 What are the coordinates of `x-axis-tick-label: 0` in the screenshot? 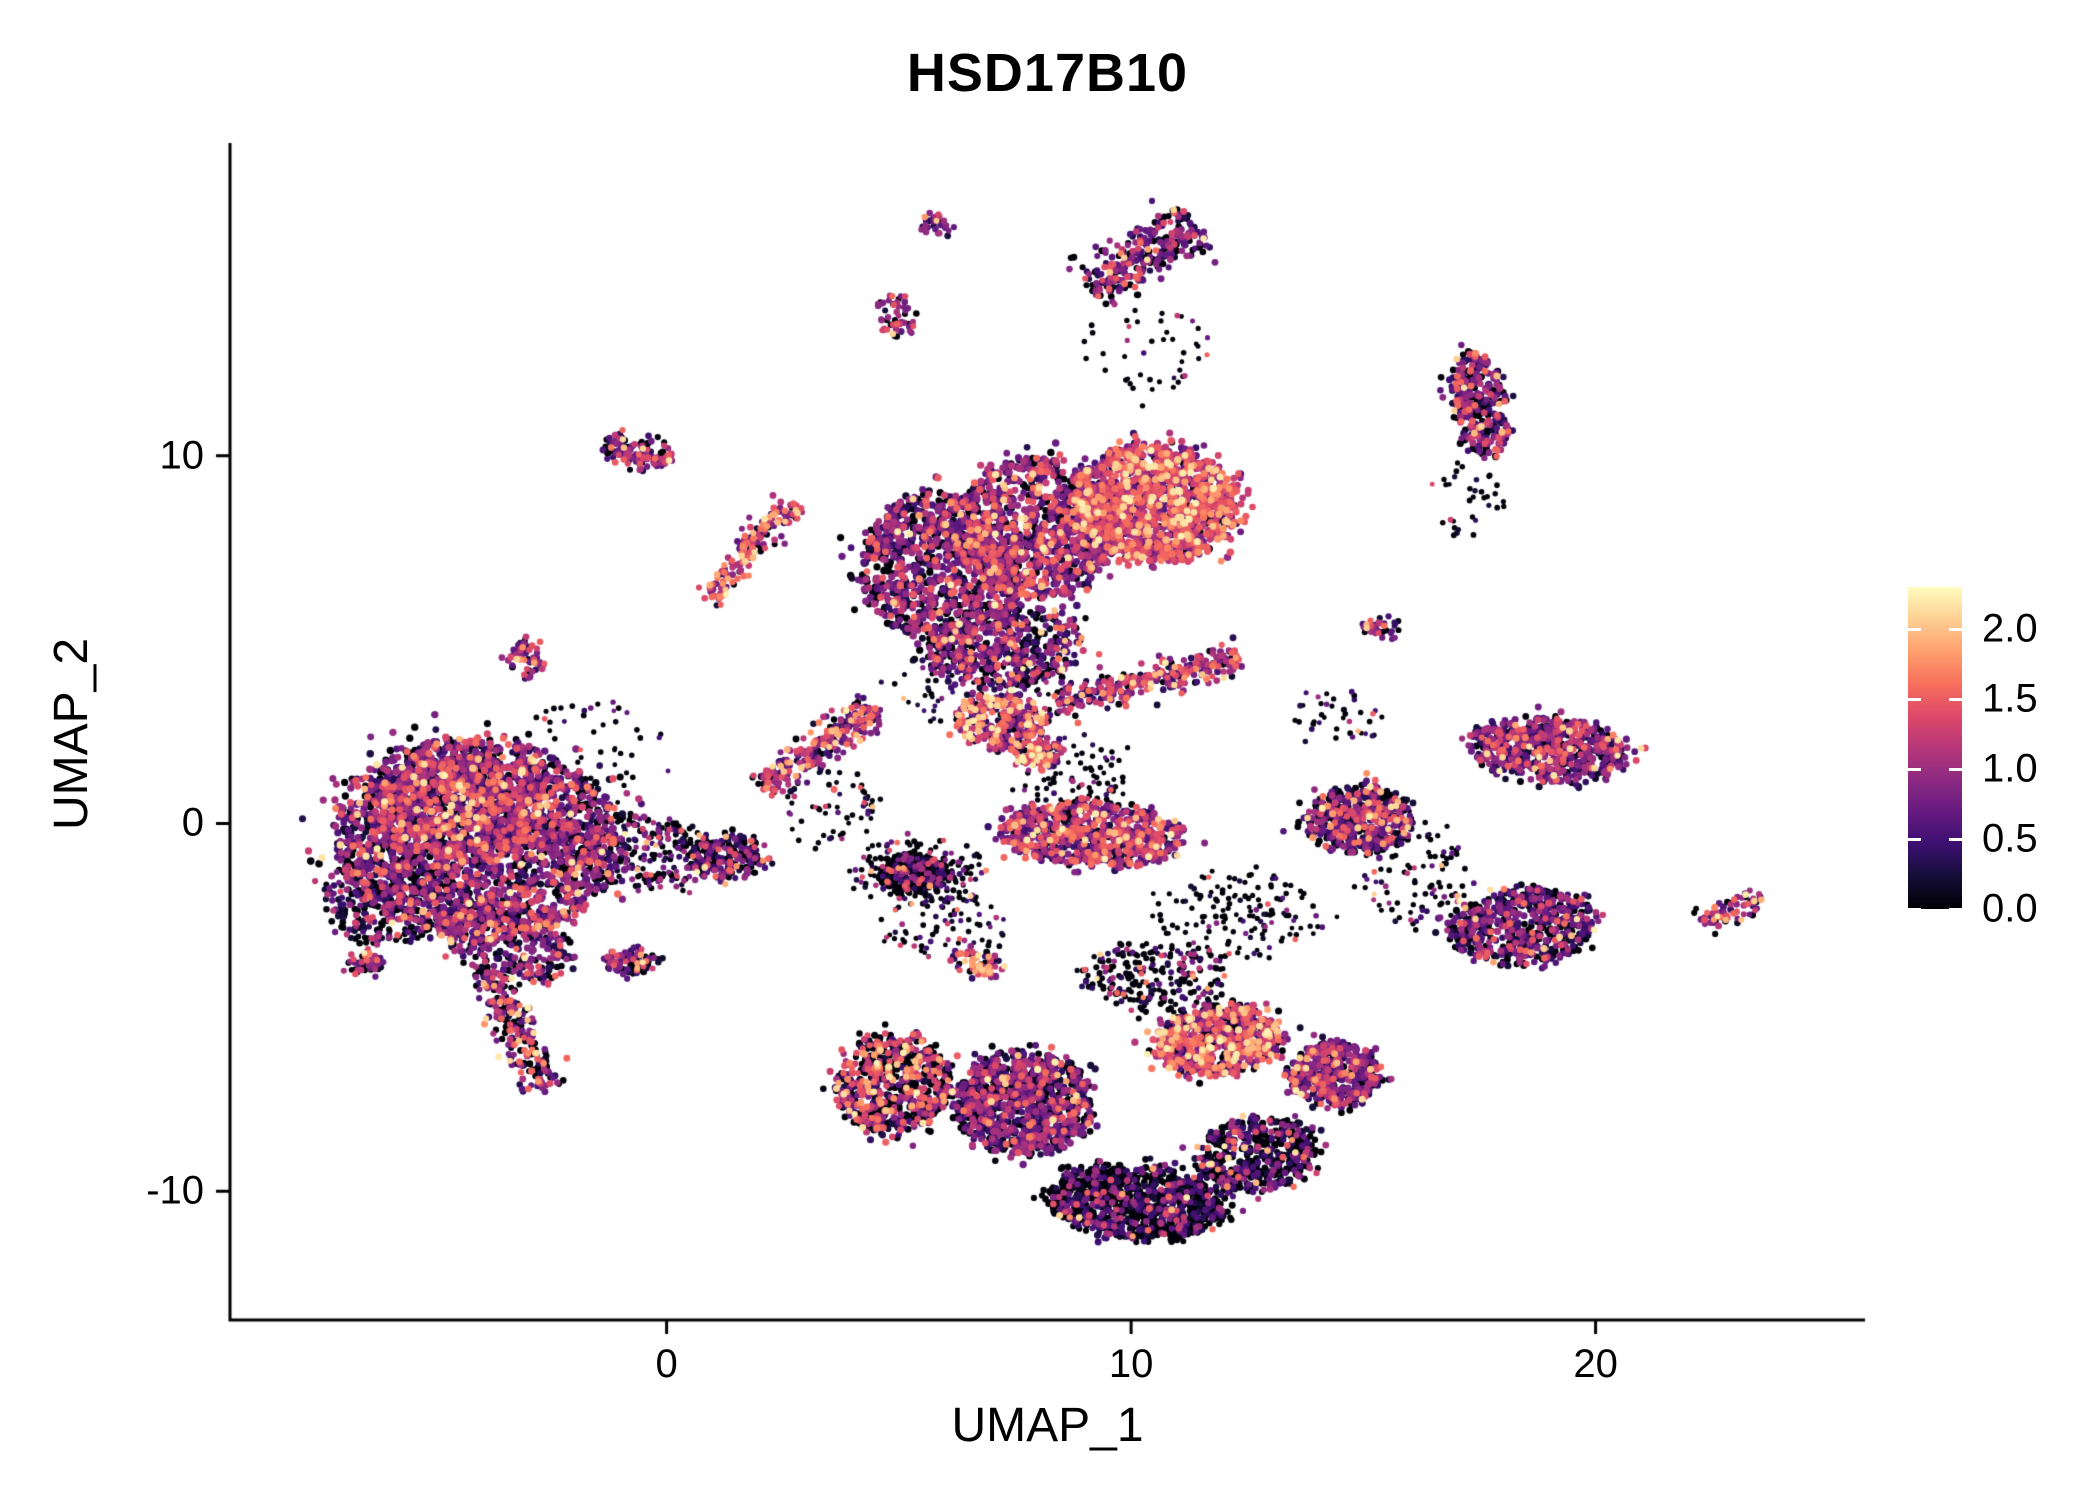 It's located at (666, 1364).